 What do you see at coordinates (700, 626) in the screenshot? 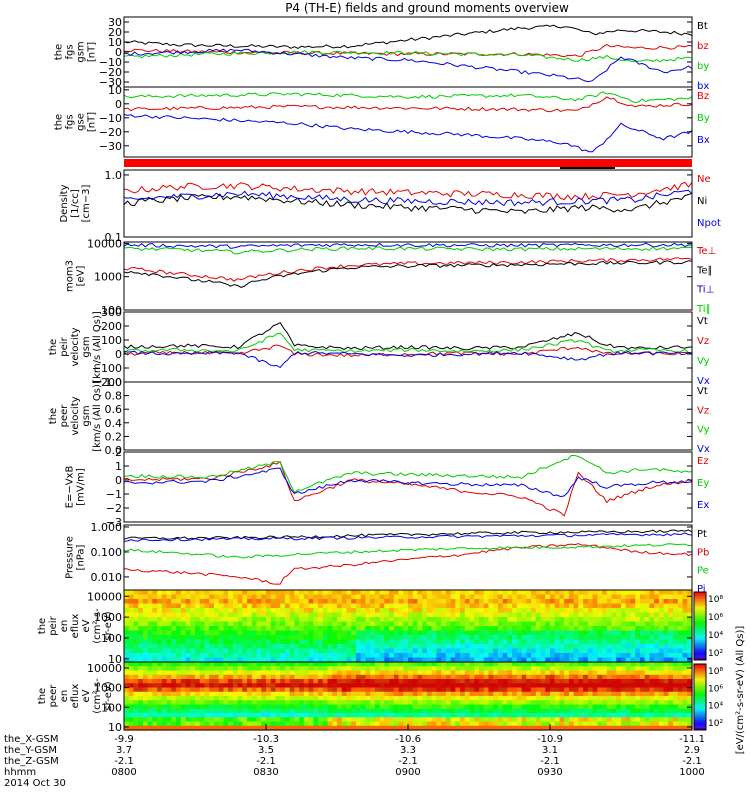
I see `colorbar-frame` at bounding box center [700, 626].